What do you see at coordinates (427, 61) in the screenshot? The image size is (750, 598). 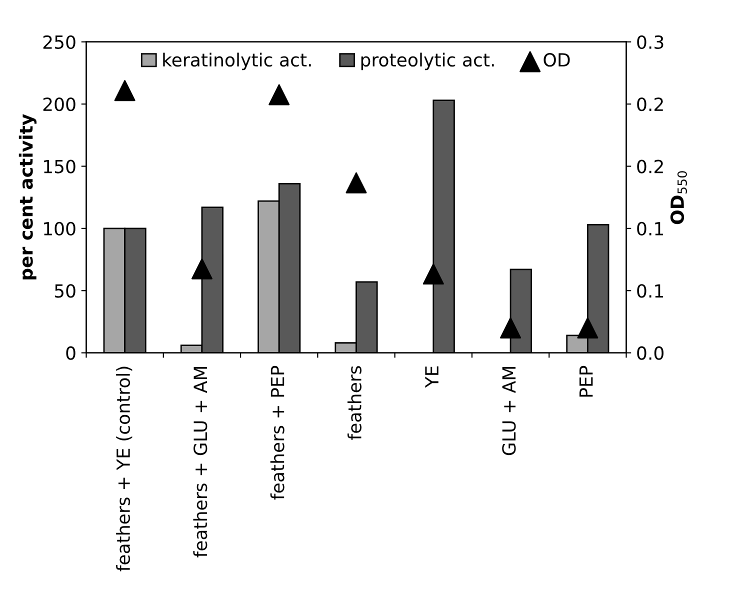 I see `legend-label: proteolytic act.` at bounding box center [427, 61].